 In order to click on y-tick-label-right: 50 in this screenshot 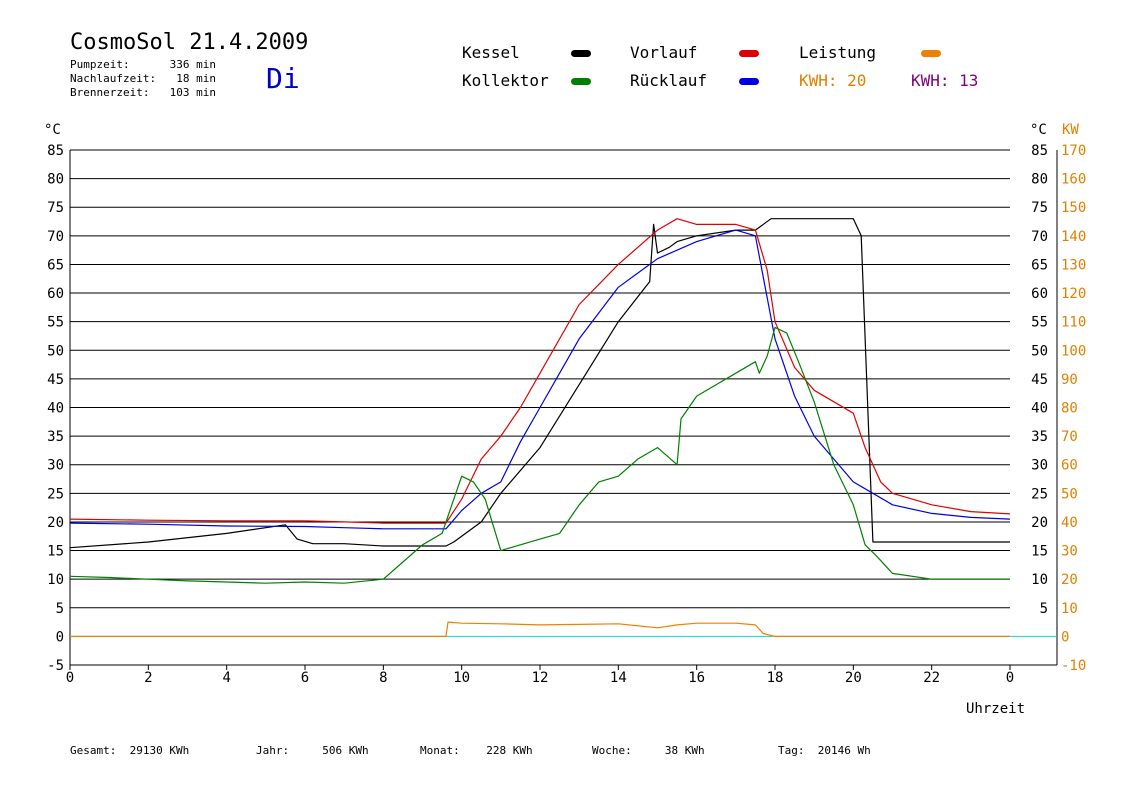, I will do `click(1039, 351)`.